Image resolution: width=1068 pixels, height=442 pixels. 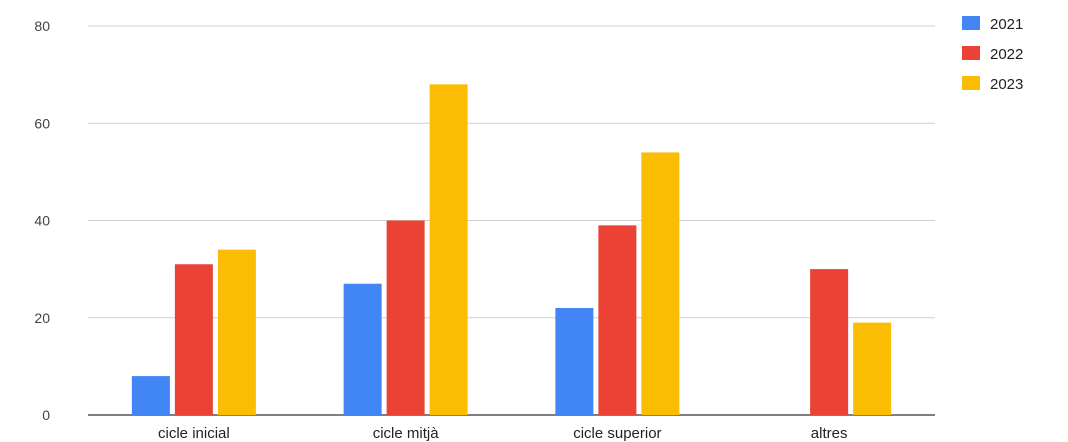 I want to click on legend-label: 2023, so click(x=1006, y=84).